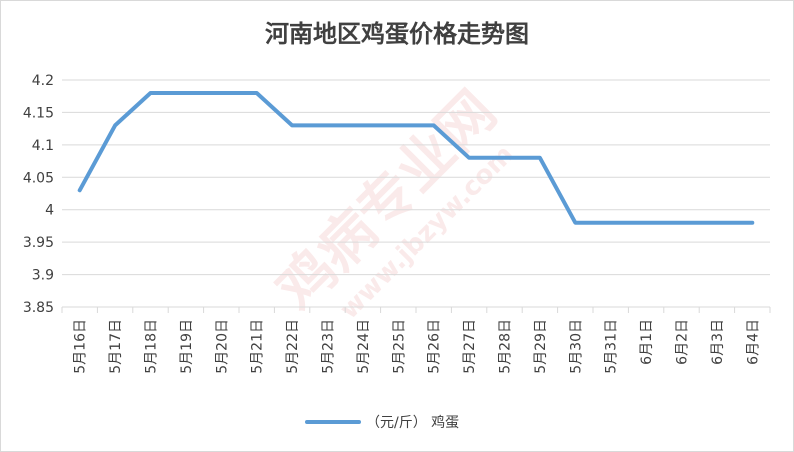 The height and width of the screenshot is (452, 794). What do you see at coordinates (541, 346) in the screenshot?
I see `x-tick-label: 5月29日` at bounding box center [541, 346].